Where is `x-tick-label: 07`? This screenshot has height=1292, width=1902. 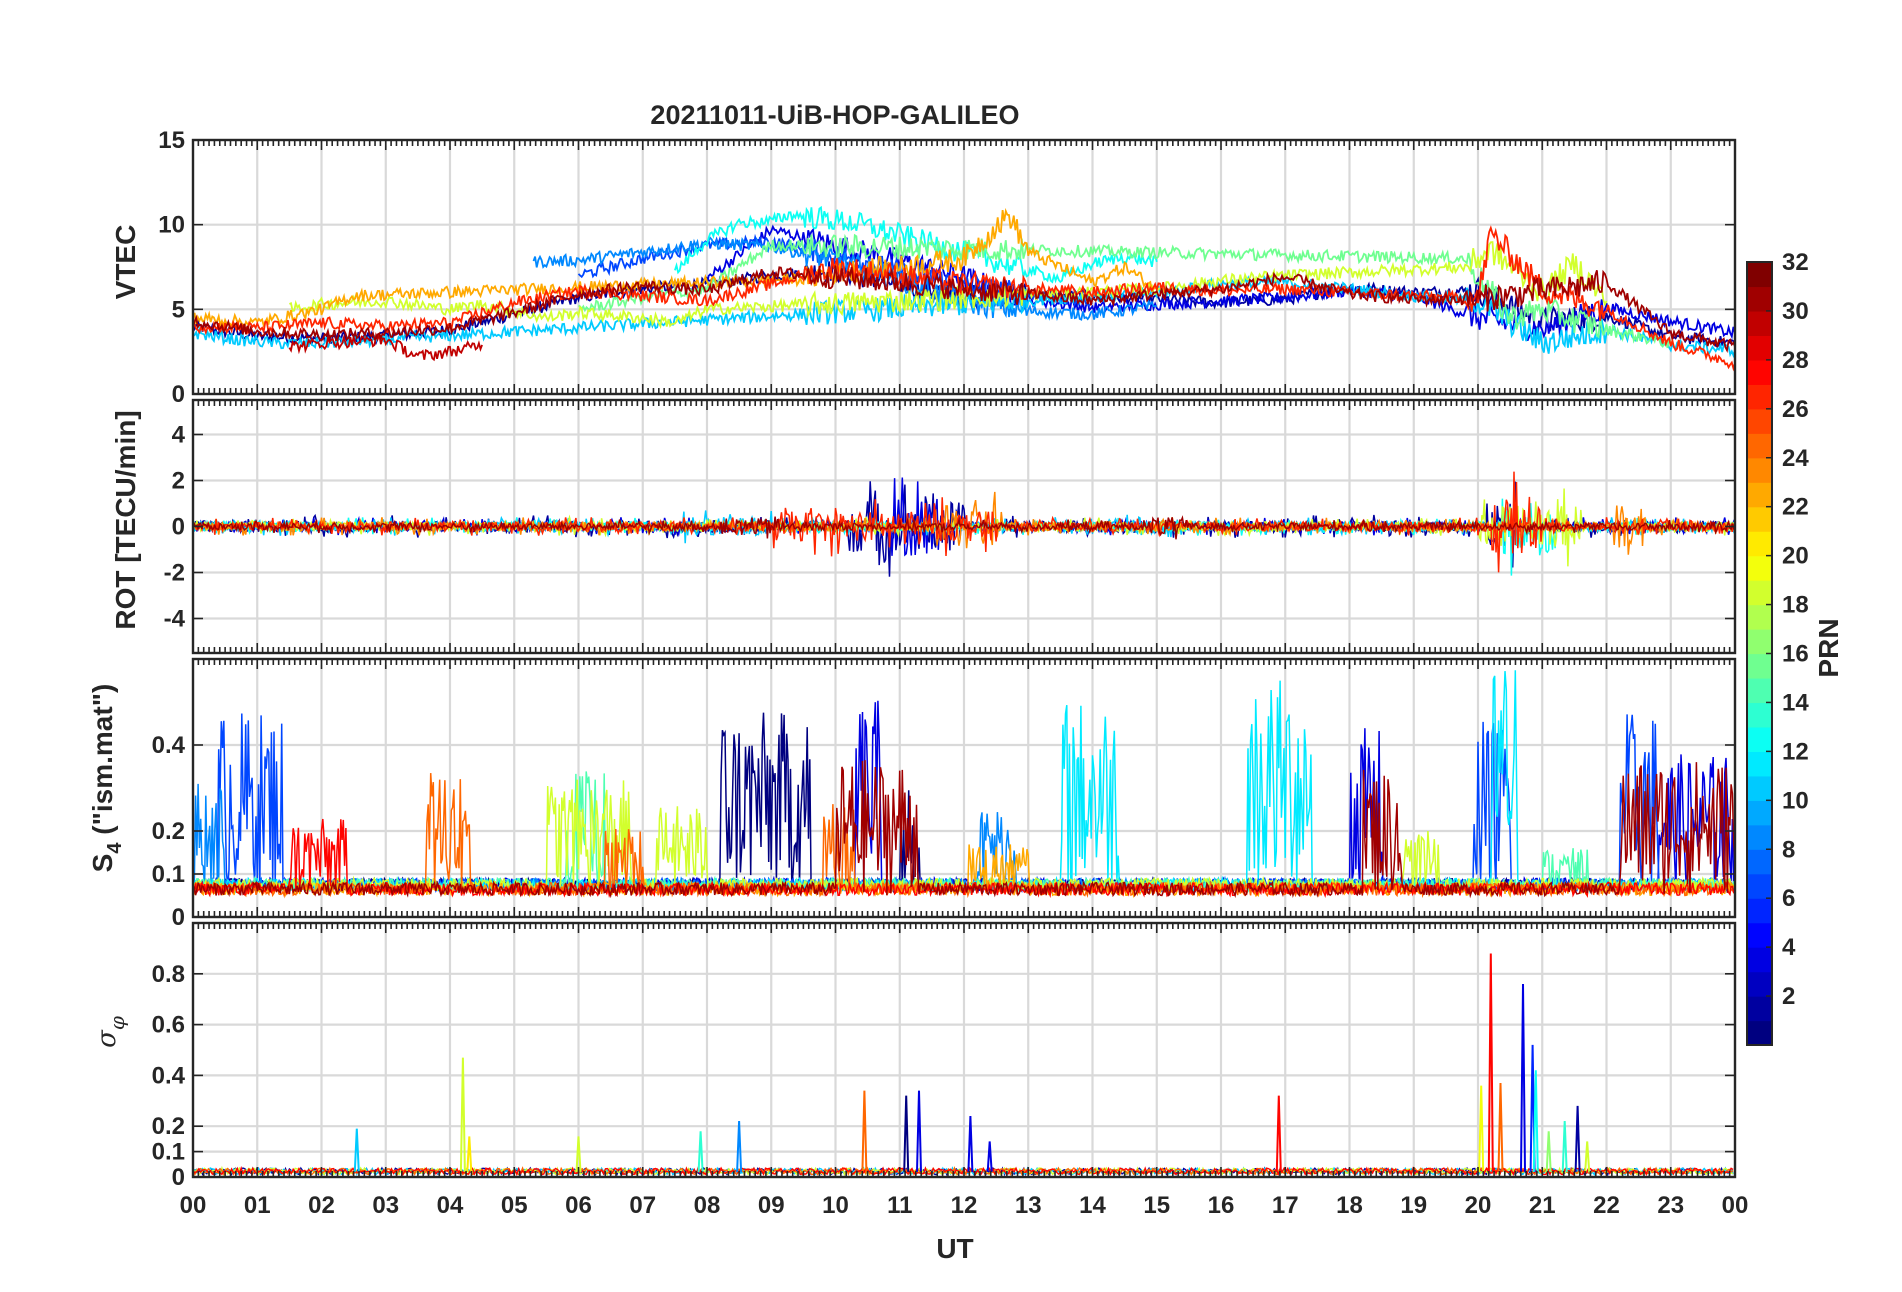
x-tick-label: 07 is located at coordinates (642, 1205).